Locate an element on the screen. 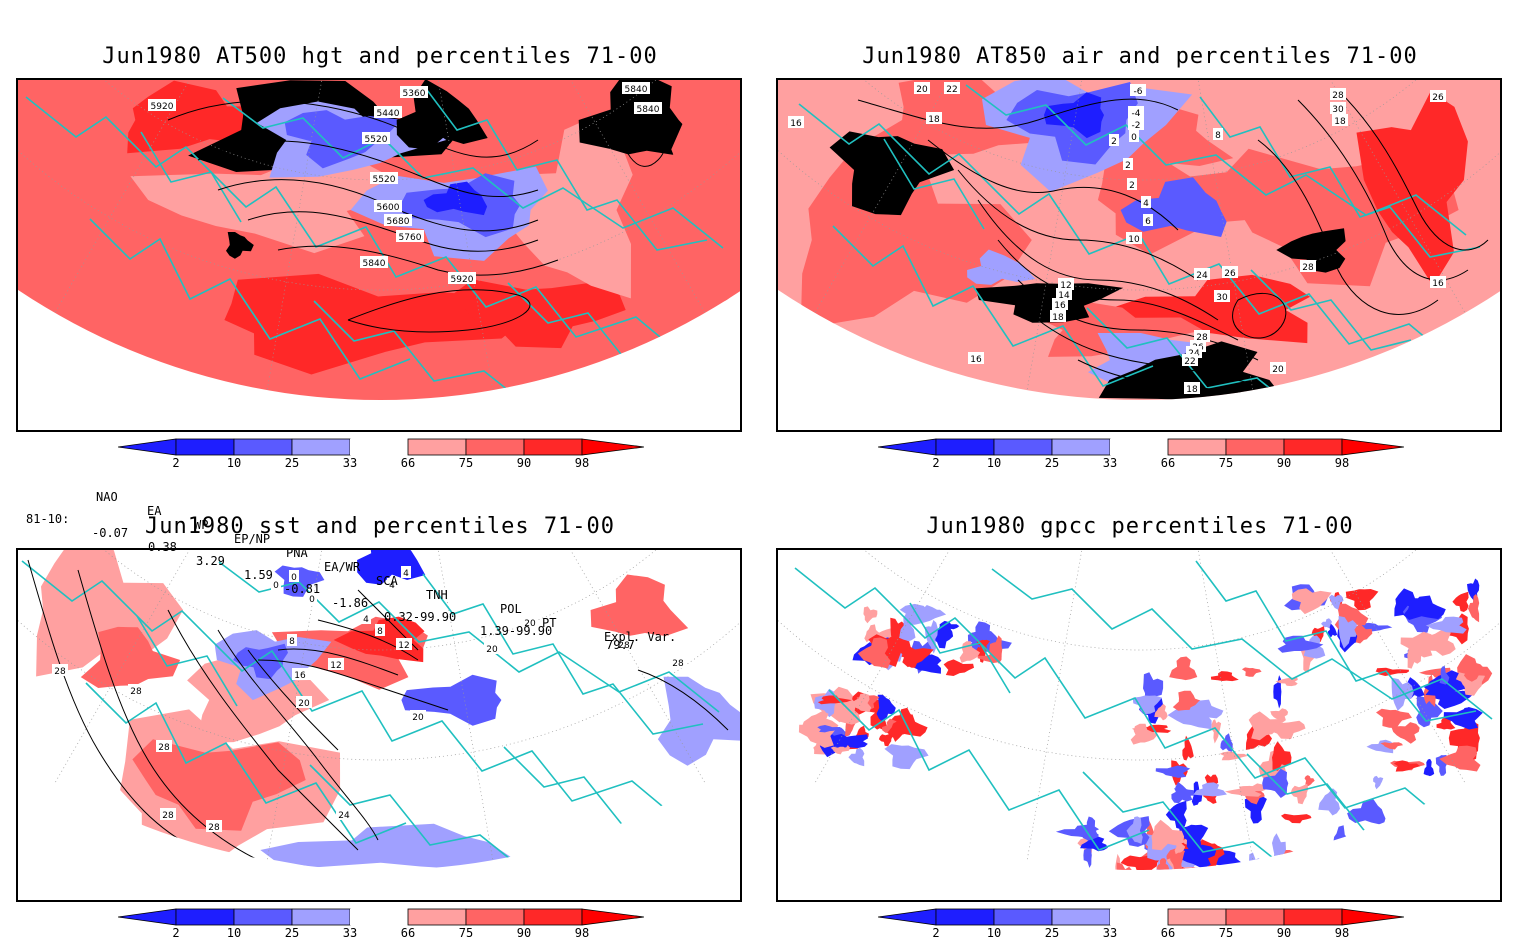  index-header: EA is located at coordinates (154, 511).